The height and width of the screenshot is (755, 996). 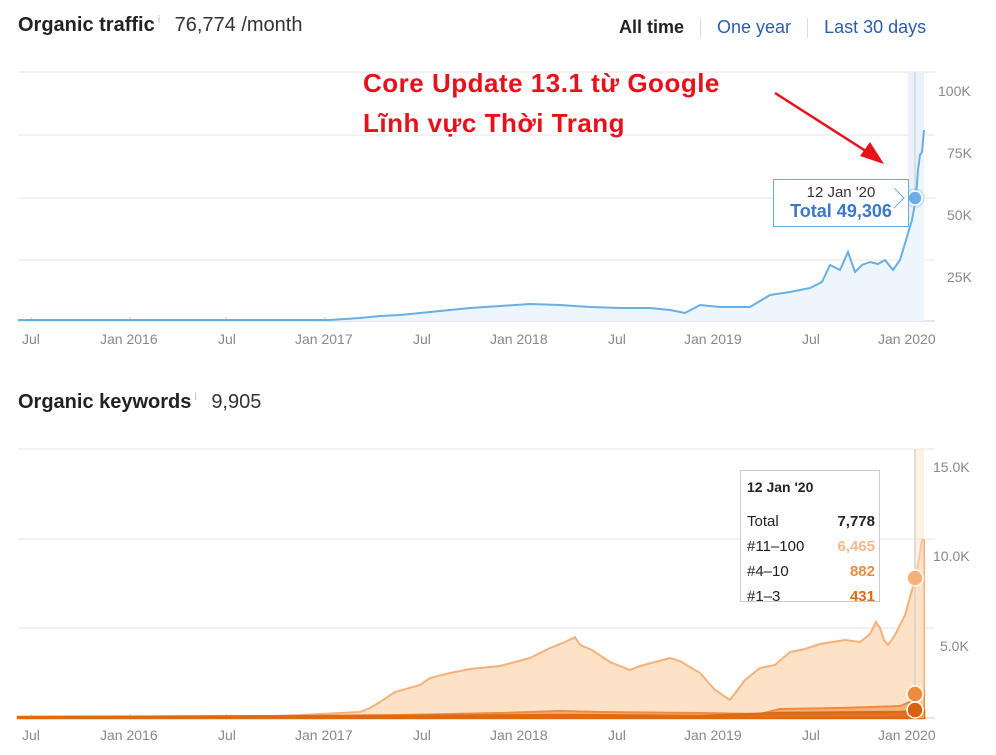 I want to click on keywords-value: 9,905, so click(x=236, y=402).